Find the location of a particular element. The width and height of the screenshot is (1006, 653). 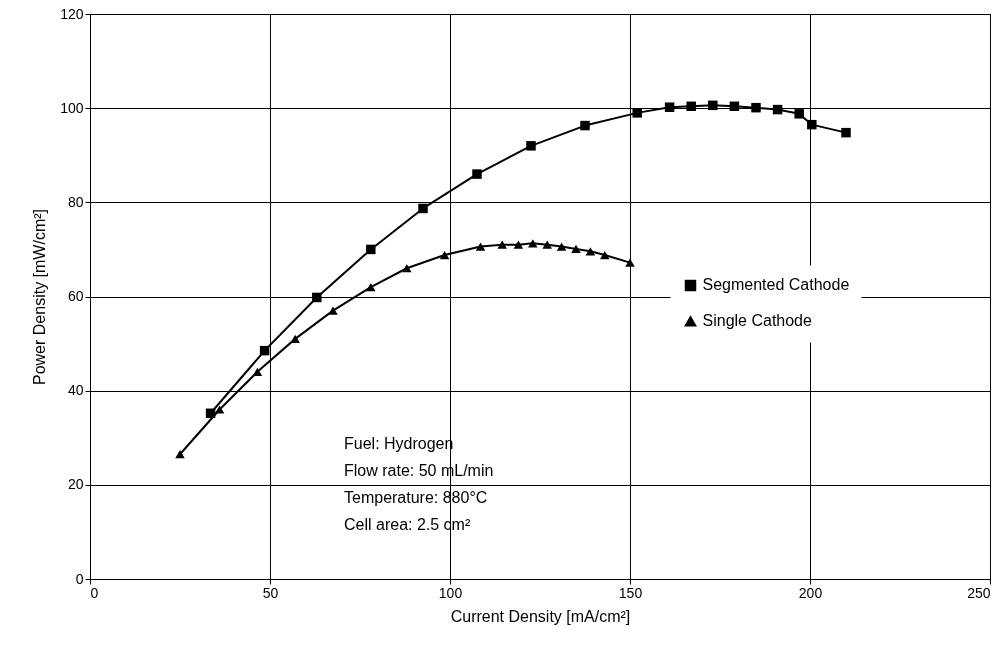

y-tick-label: 100 is located at coordinates (72, 107).